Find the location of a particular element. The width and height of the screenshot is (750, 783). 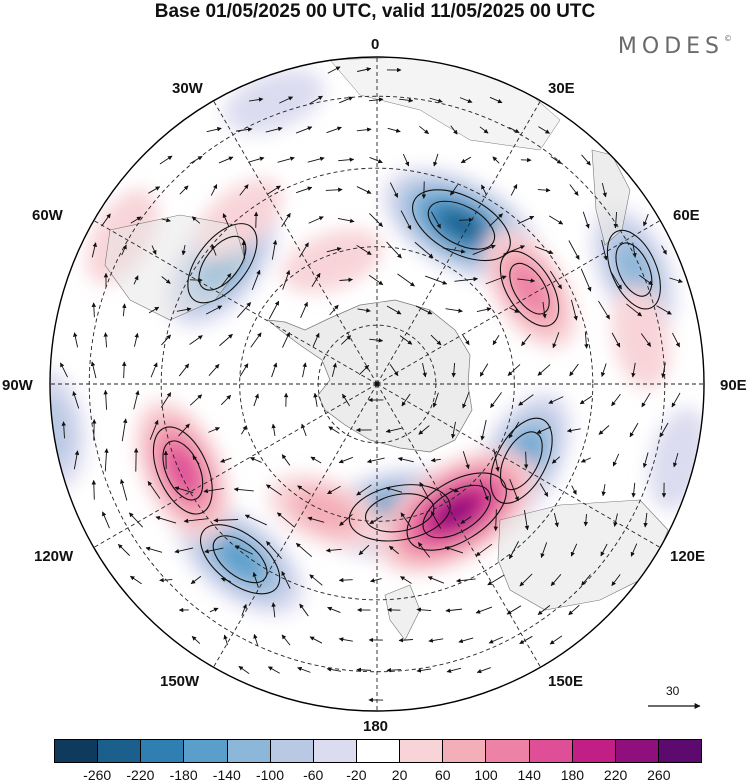

brand-logo: MODES© is located at coordinates (675, 46).